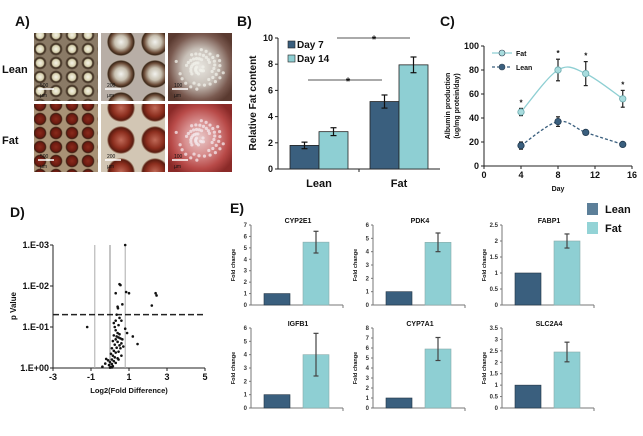 The image size is (643, 436). Describe the element at coordinates (632, 175) in the screenshot. I see `x-tick-label: 16` at that location.